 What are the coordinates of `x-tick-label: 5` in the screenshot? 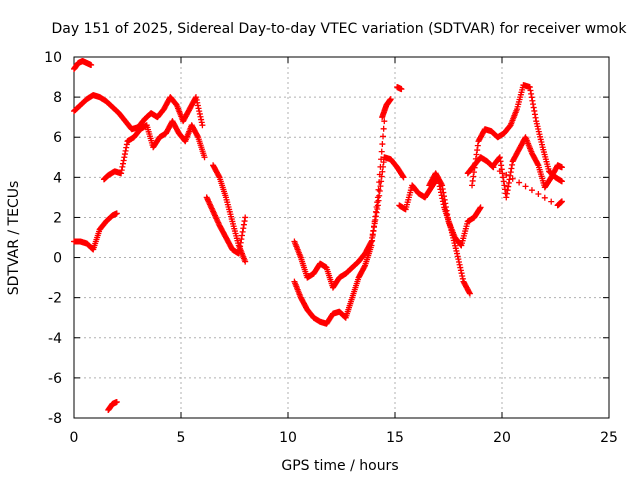 It's located at (181, 438).